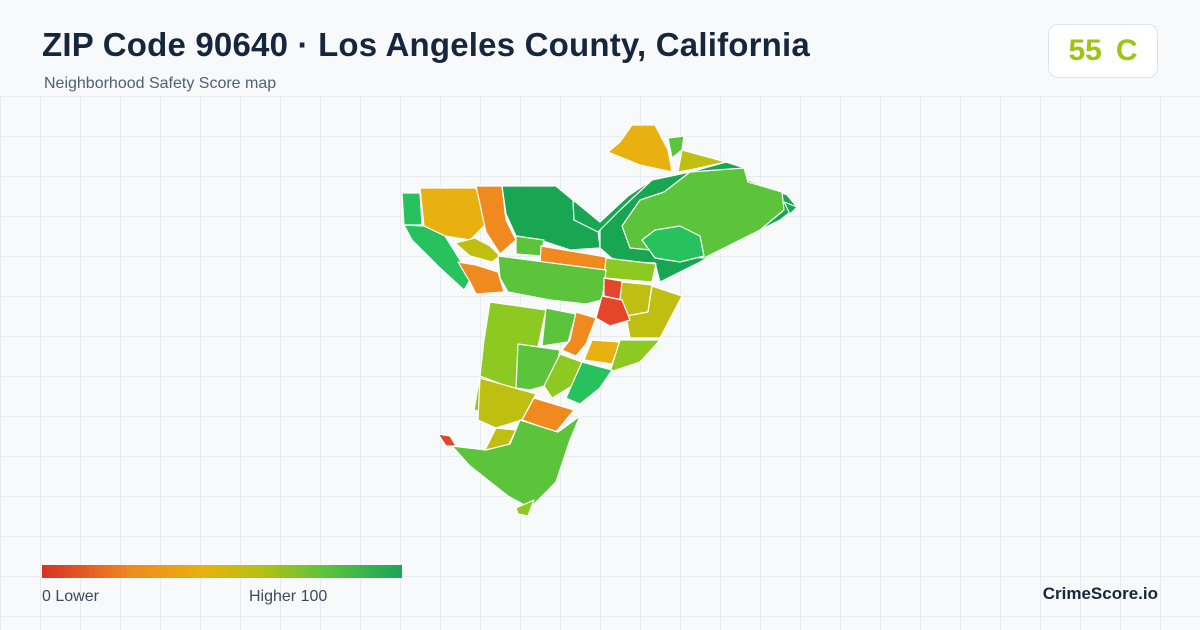 This screenshot has height=630, width=1200. I want to click on map-region-east-tip, so click(790, 208).